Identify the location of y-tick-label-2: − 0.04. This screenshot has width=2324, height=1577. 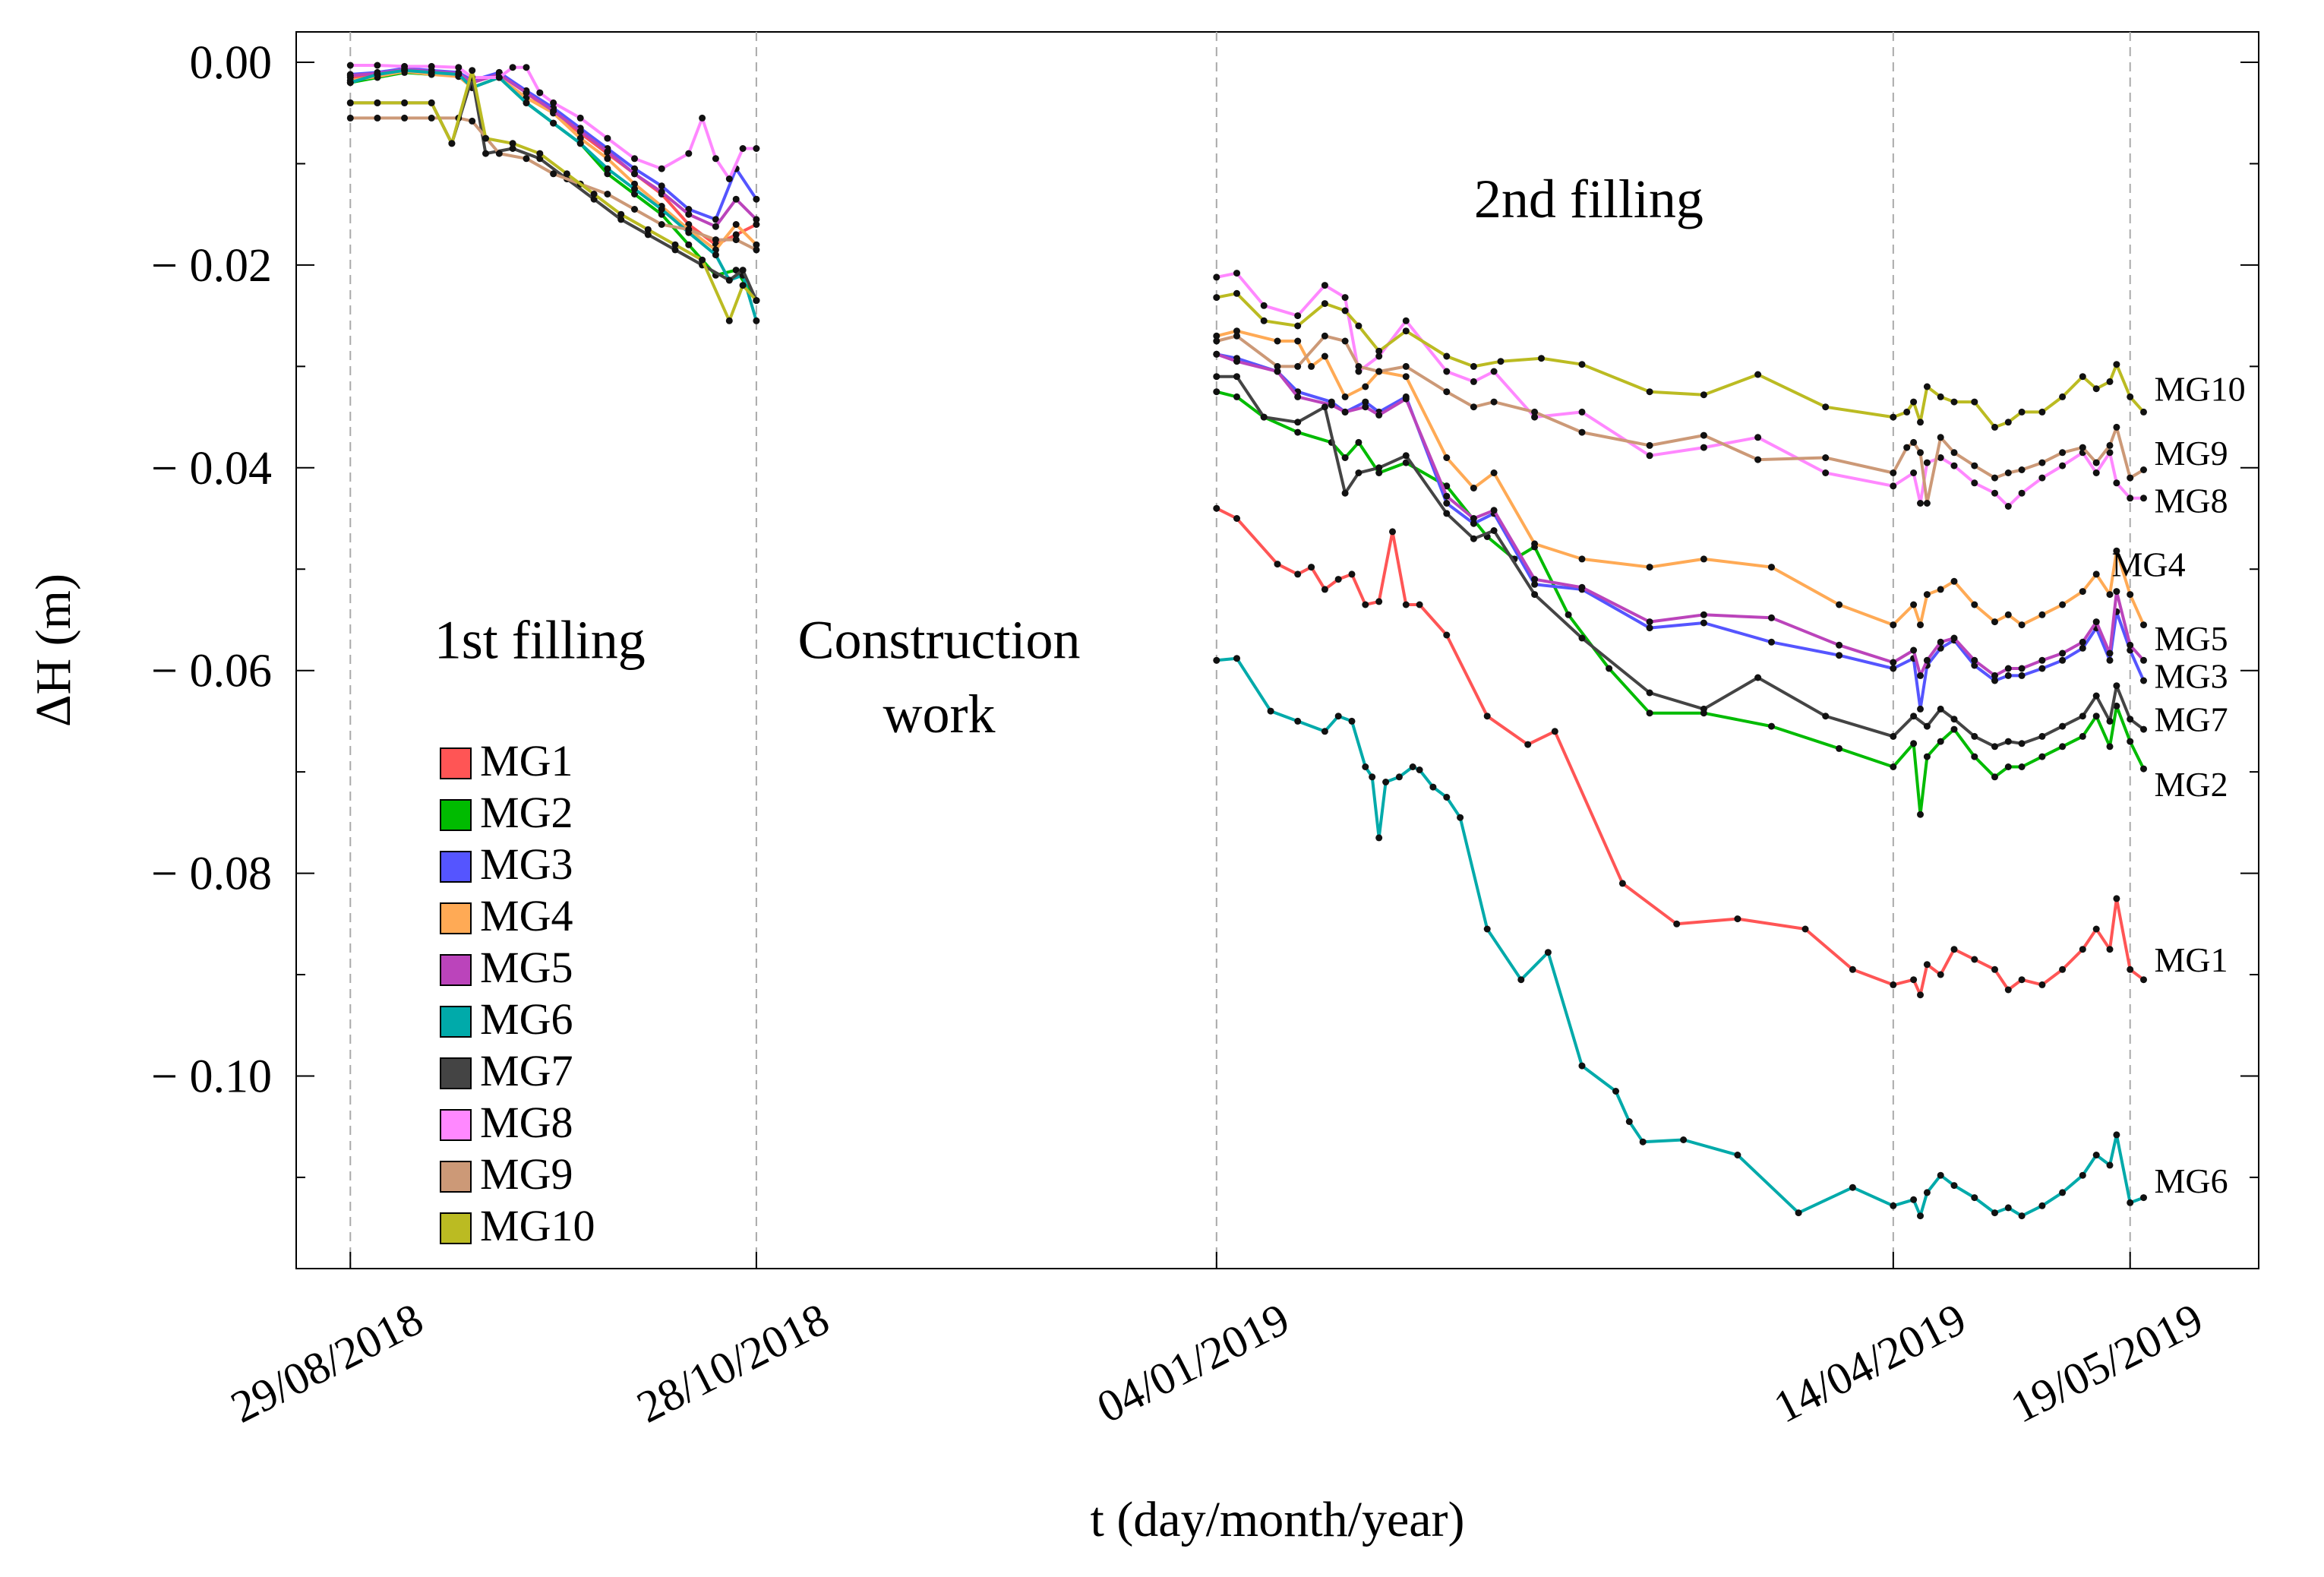
(211, 469).